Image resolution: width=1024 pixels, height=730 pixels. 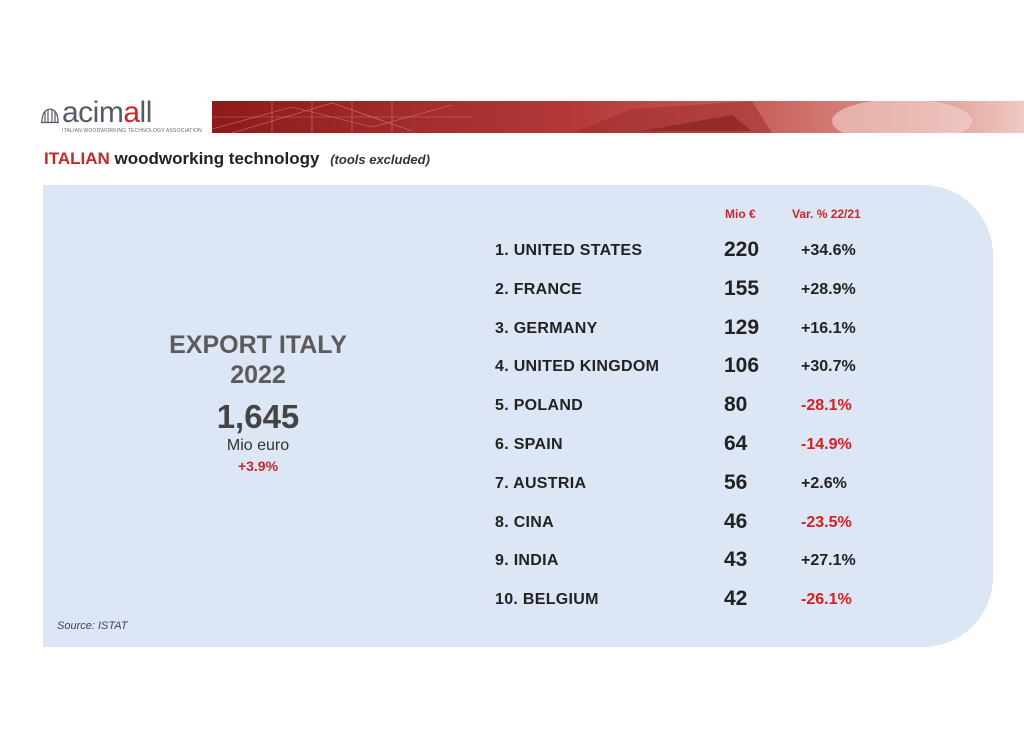 What do you see at coordinates (824, 483) in the screenshot?
I see `change-value: +2.6%` at bounding box center [824, 483].